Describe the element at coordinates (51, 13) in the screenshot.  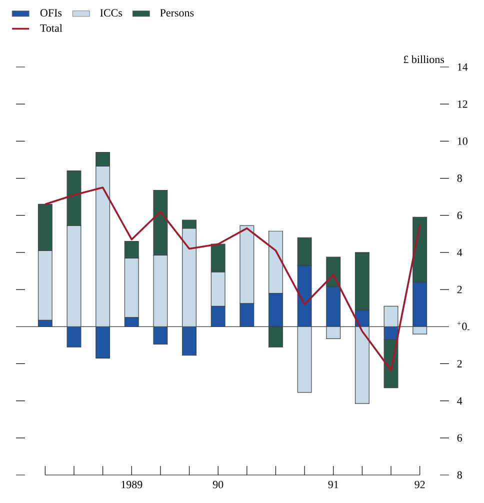
I see `legend-label: OFIs` at that location.